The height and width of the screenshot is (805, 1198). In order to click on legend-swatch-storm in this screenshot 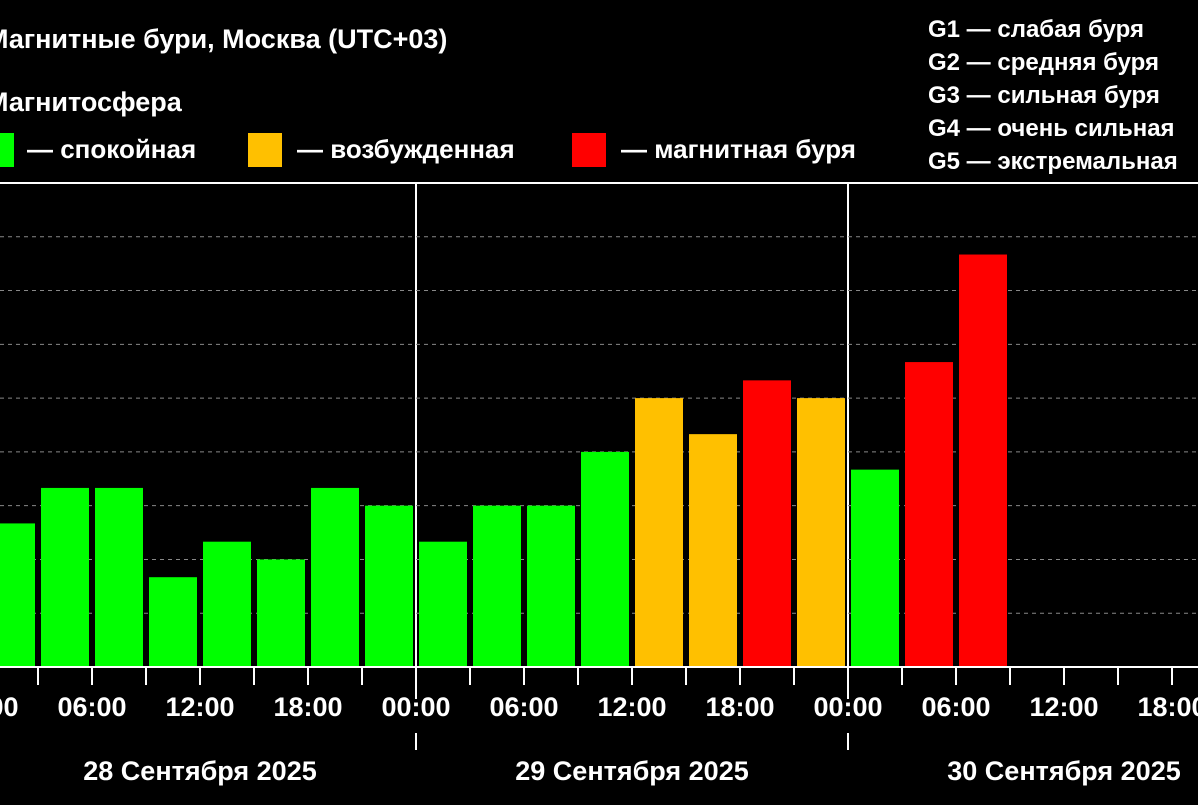, I will do `click(589, 150)`.